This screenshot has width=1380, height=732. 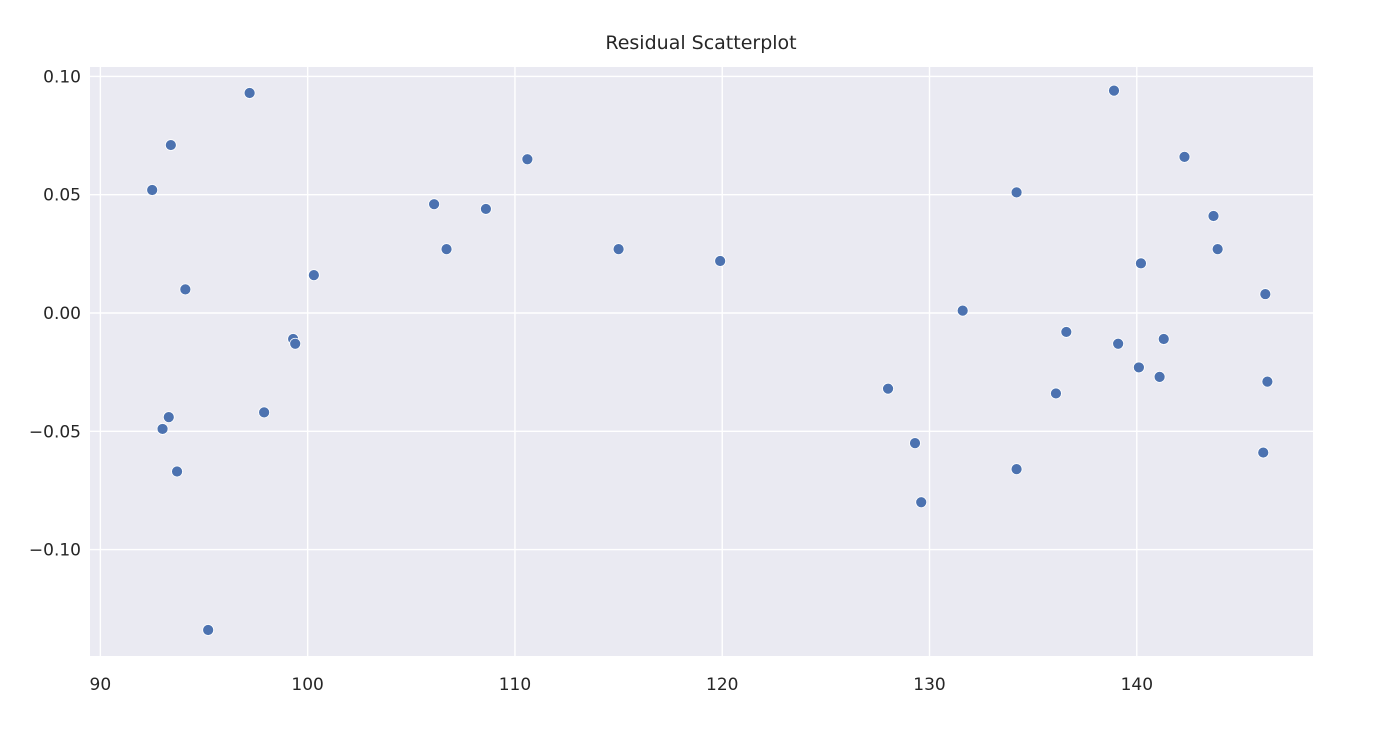 I want to click on x-tick-label: 100, so click(x=307, y=685).